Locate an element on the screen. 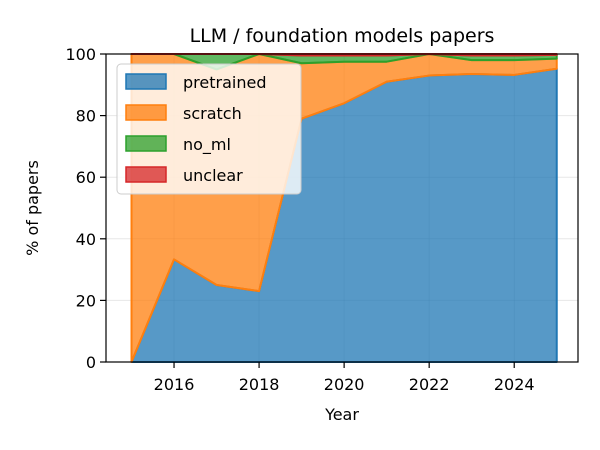  legend-swatch-scratch is located at coordinates (146, 112).